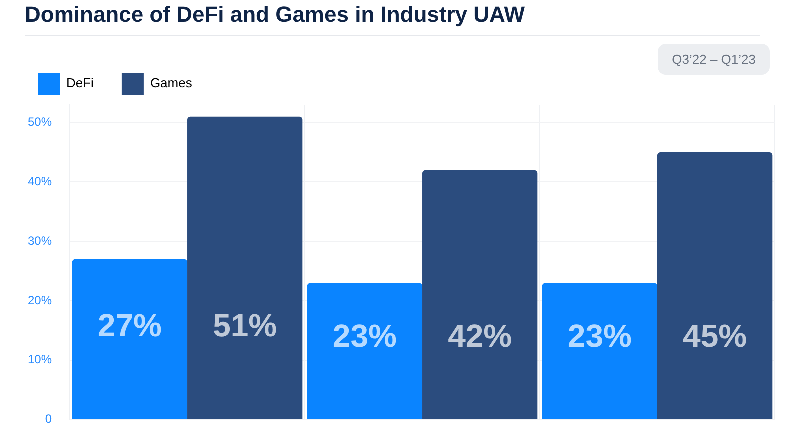  Describe the element at coordinates (714, 59) in the screenshot. I see `chart-subtitle: Q3’22 – Q1’23` at that location.